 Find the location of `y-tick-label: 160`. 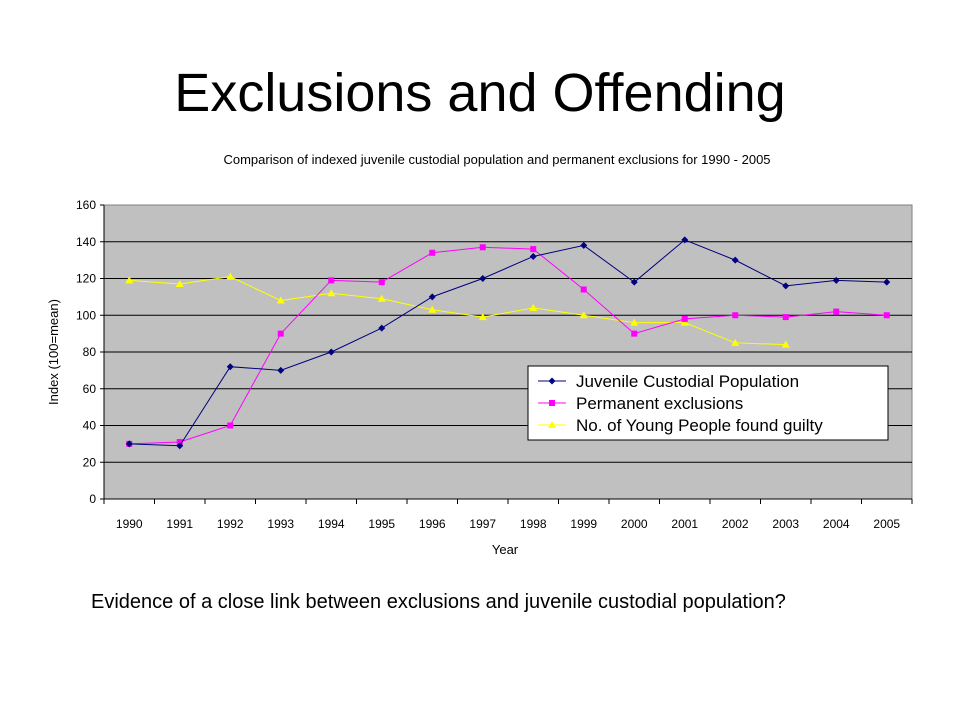

y-tick-label: 160 is located at coordinates (86, 205).